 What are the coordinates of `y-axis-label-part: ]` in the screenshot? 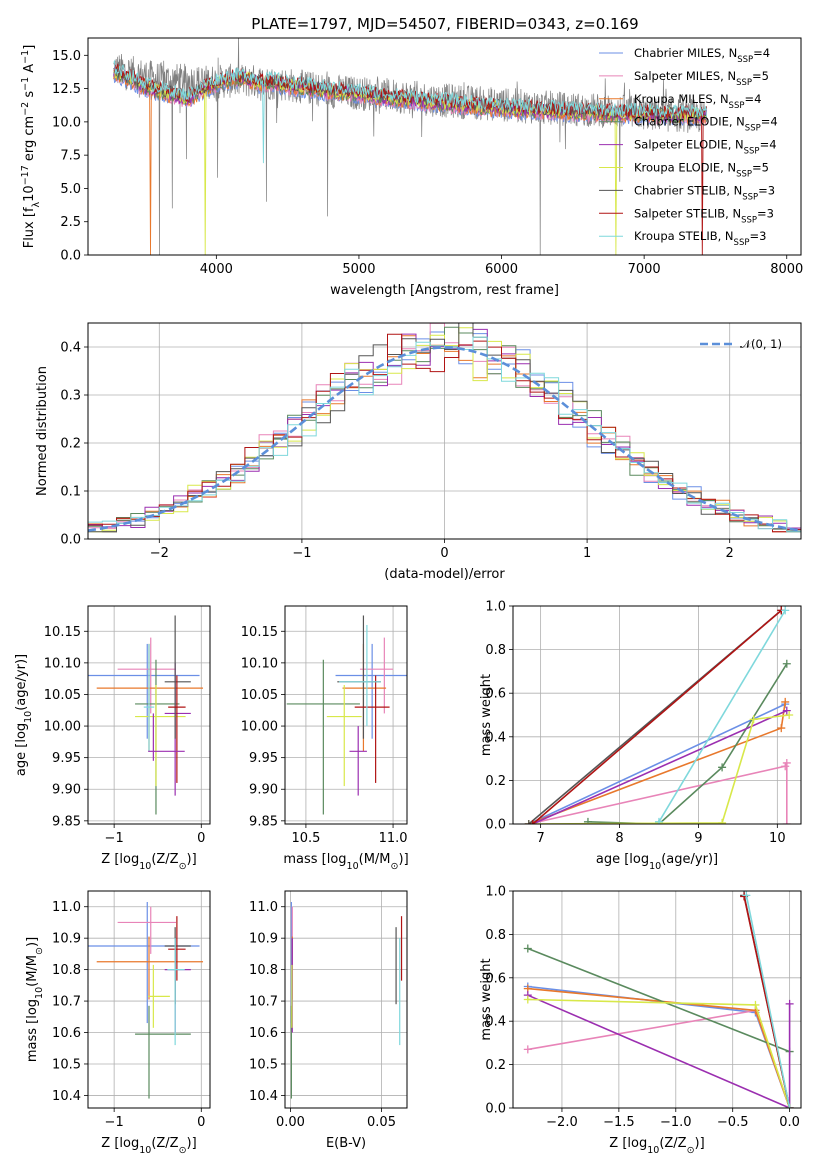 It's located at (29, 47).